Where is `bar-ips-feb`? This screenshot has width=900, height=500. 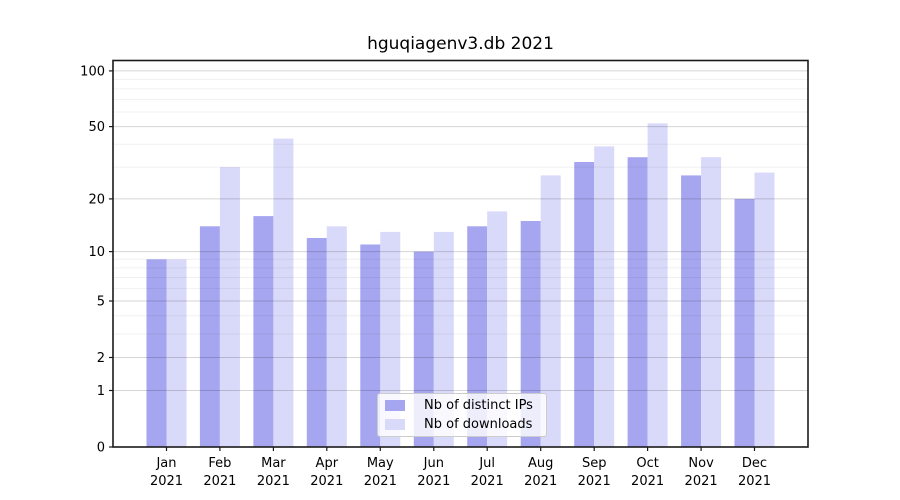 bar-ips-feb is located at coordinates (209, 336).